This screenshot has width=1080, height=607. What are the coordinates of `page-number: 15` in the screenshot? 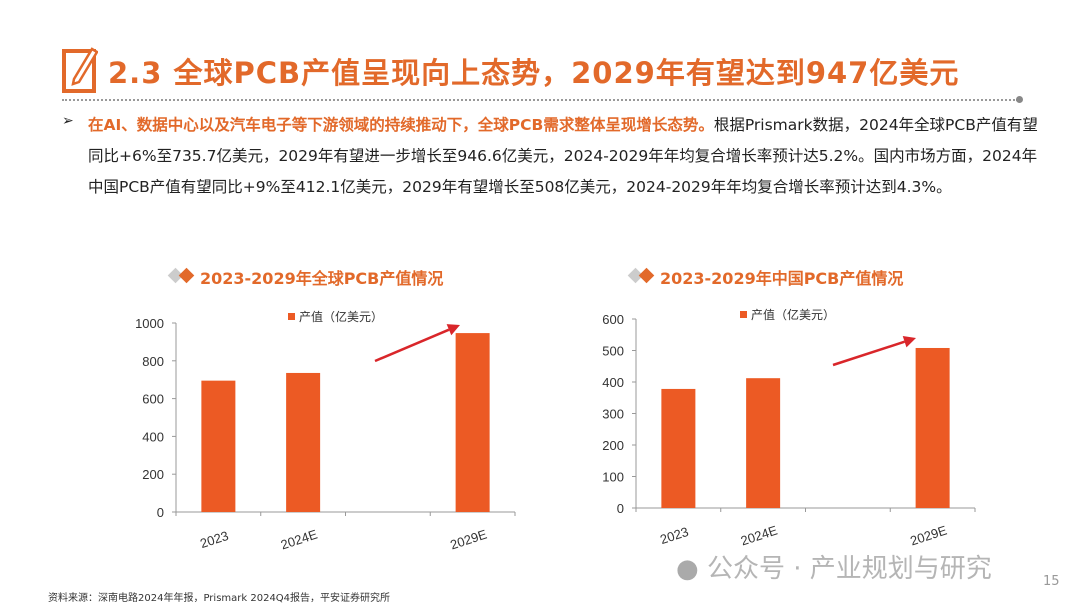 It's located at (1051, 581).